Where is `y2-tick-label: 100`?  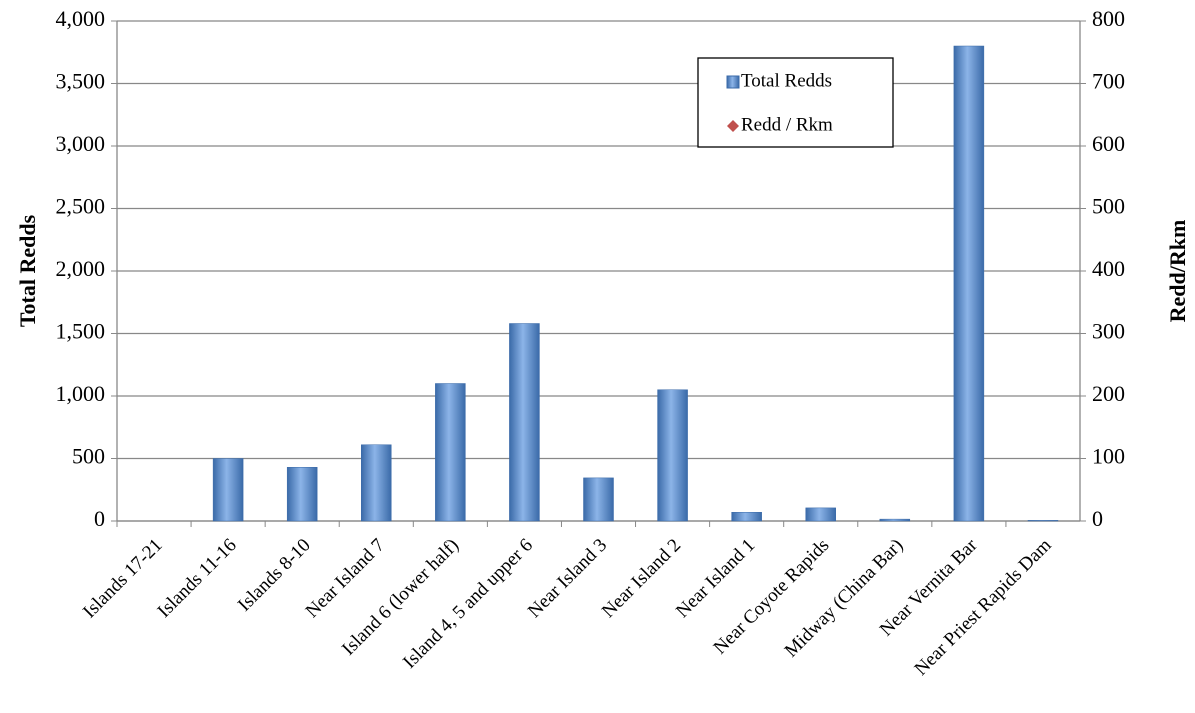 y2-tick-label: 100 is located at coordinates (1108, 456).